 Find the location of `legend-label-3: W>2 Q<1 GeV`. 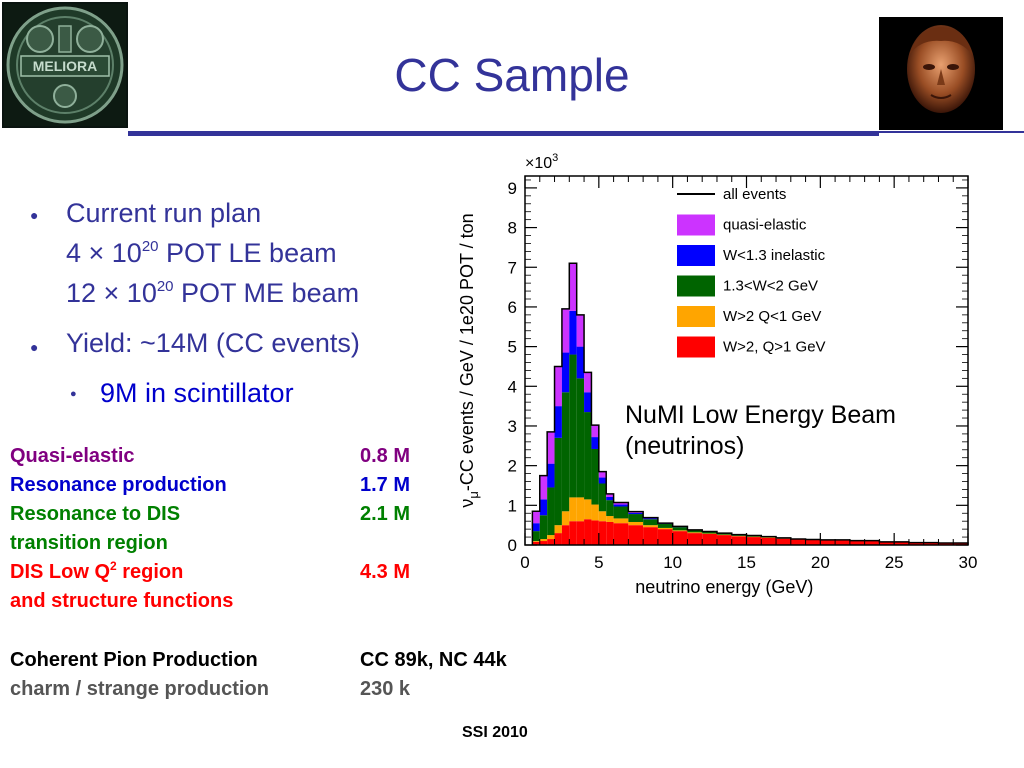

legend-label-3: W>2 Q<1 GeV is located at coordinates (772, 316).